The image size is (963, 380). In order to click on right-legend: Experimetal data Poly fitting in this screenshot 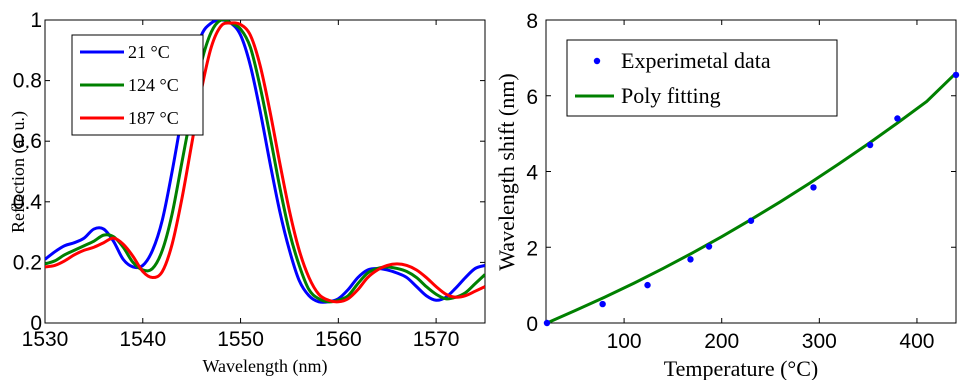, I will do `click(702, 78)`.